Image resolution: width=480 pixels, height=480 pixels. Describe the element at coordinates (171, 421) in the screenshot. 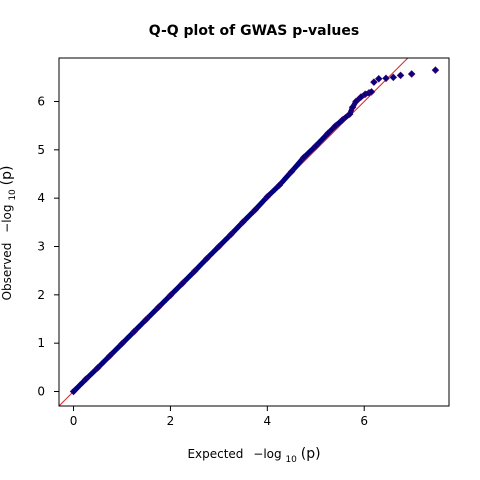

I see `x-tick-label: 2` at that location.